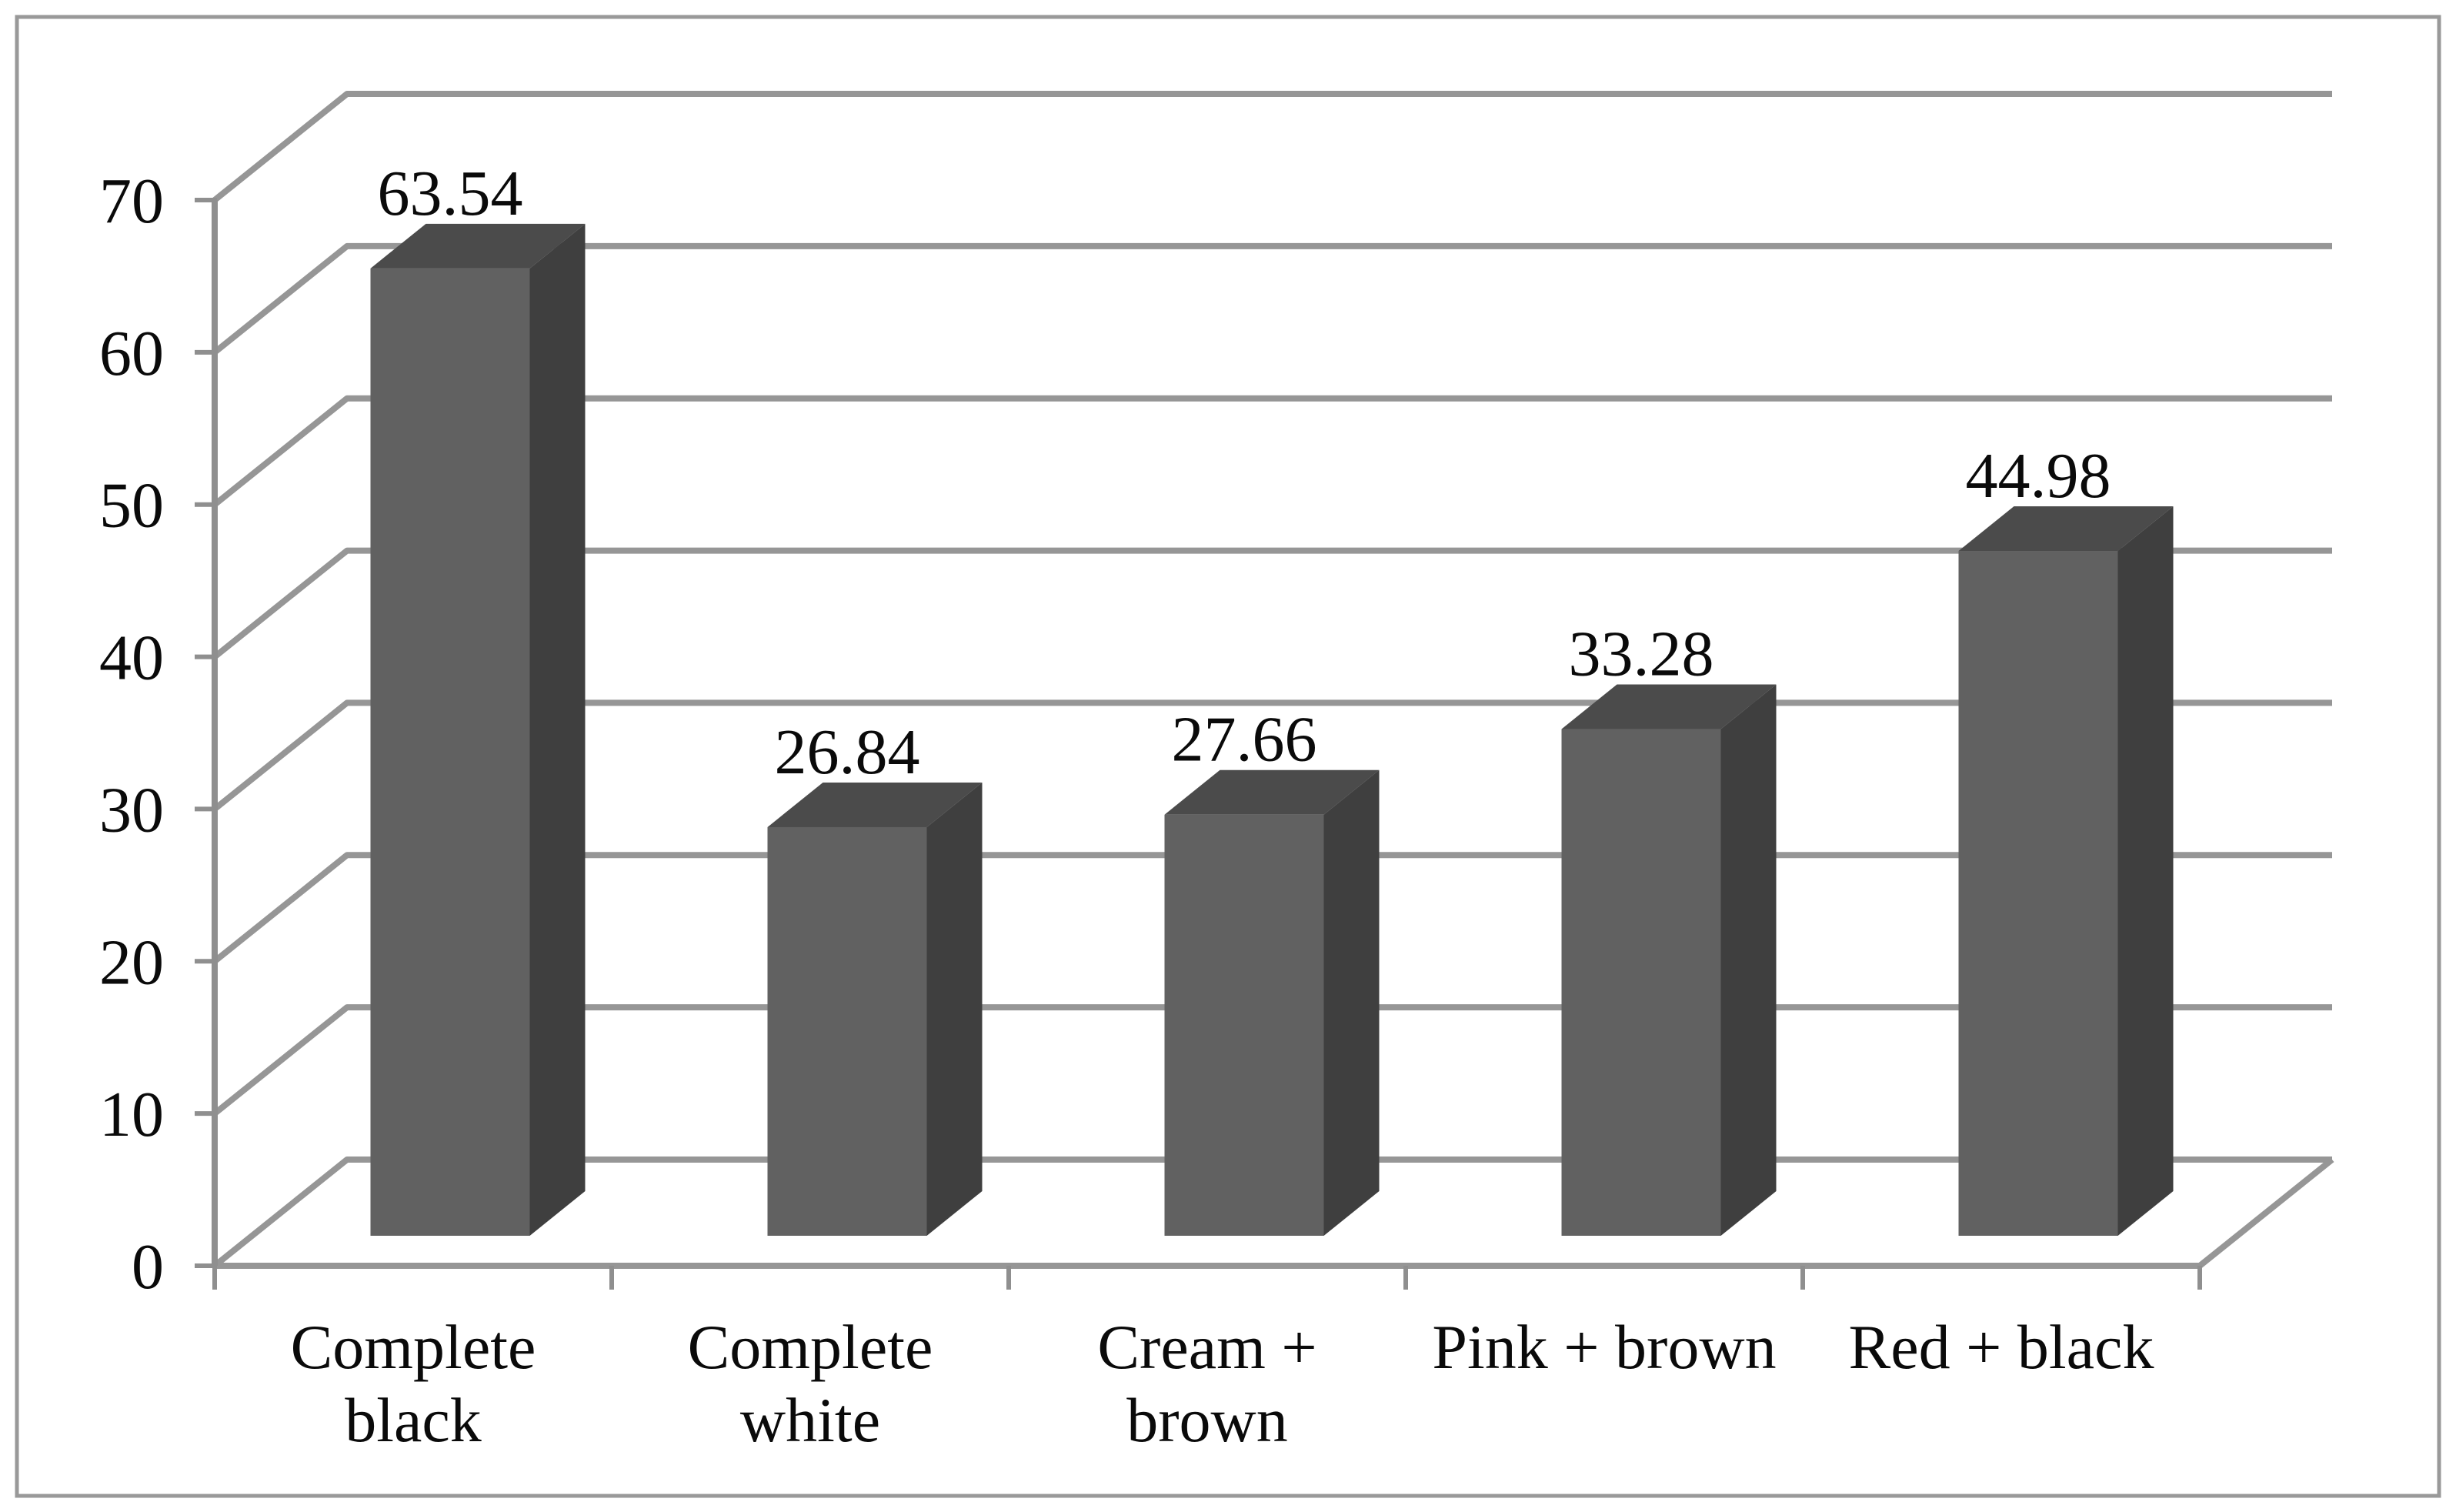 The image size is (2456, 1512). Describe the element at coordinates (1206, 1347) in the screenshot. I see `category-label: Cream +` at that location.